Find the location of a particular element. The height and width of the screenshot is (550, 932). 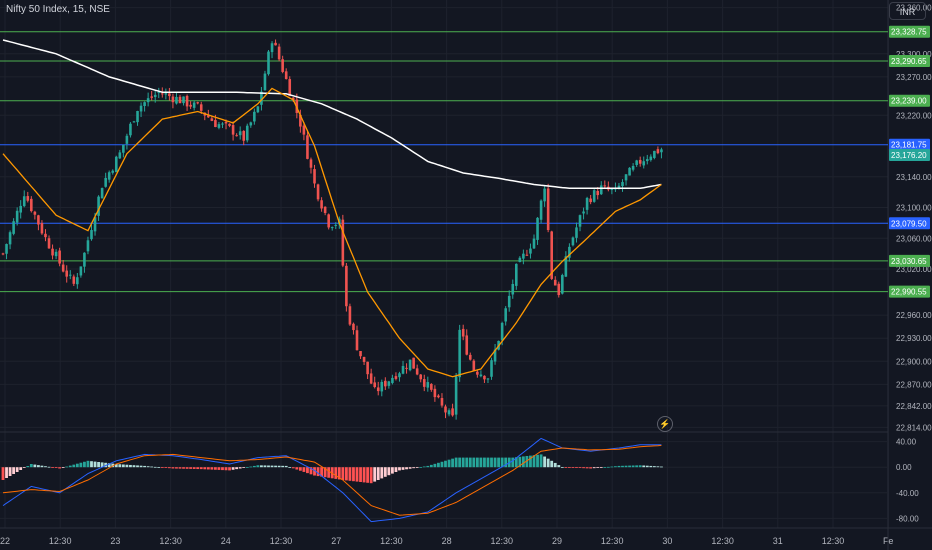

signal-line is located at coordinates (332, 480).